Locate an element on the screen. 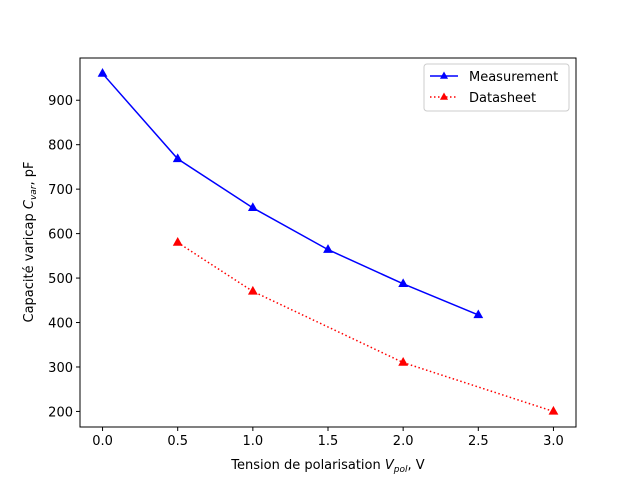 The image size is (640, 480). legend-marker-datasheet is located at coordinates (444, 96).